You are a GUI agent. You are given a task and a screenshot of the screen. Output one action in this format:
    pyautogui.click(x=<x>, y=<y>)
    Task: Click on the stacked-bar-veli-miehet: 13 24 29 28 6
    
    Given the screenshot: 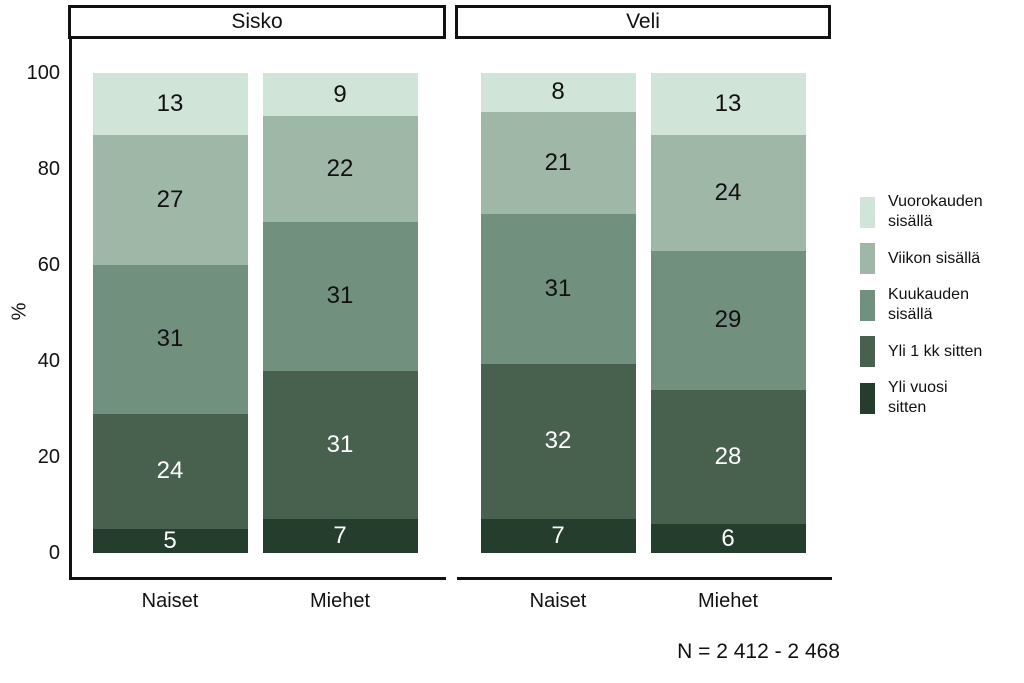 What is the action you would take?
    pyautogui.click(x=728, y=313)
    